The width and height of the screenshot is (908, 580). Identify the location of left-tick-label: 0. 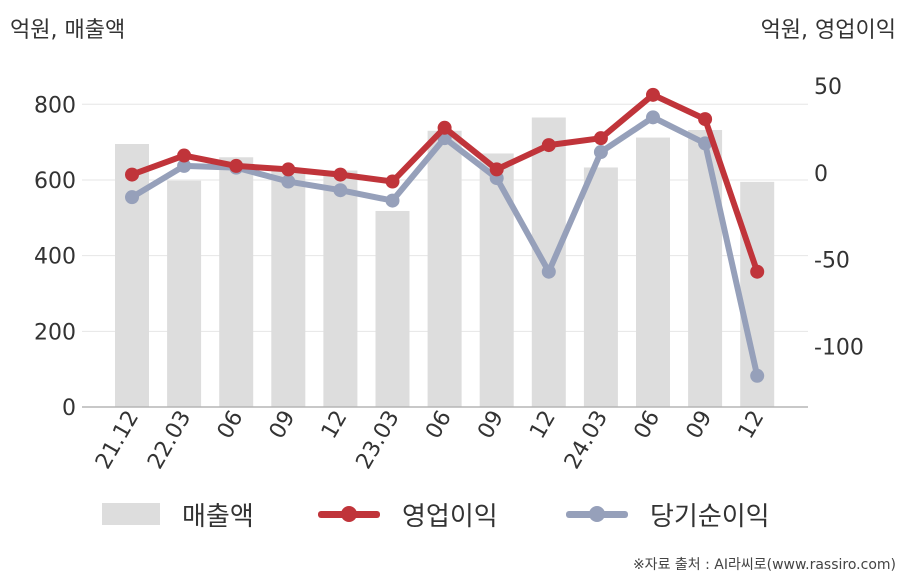
(69, 408).